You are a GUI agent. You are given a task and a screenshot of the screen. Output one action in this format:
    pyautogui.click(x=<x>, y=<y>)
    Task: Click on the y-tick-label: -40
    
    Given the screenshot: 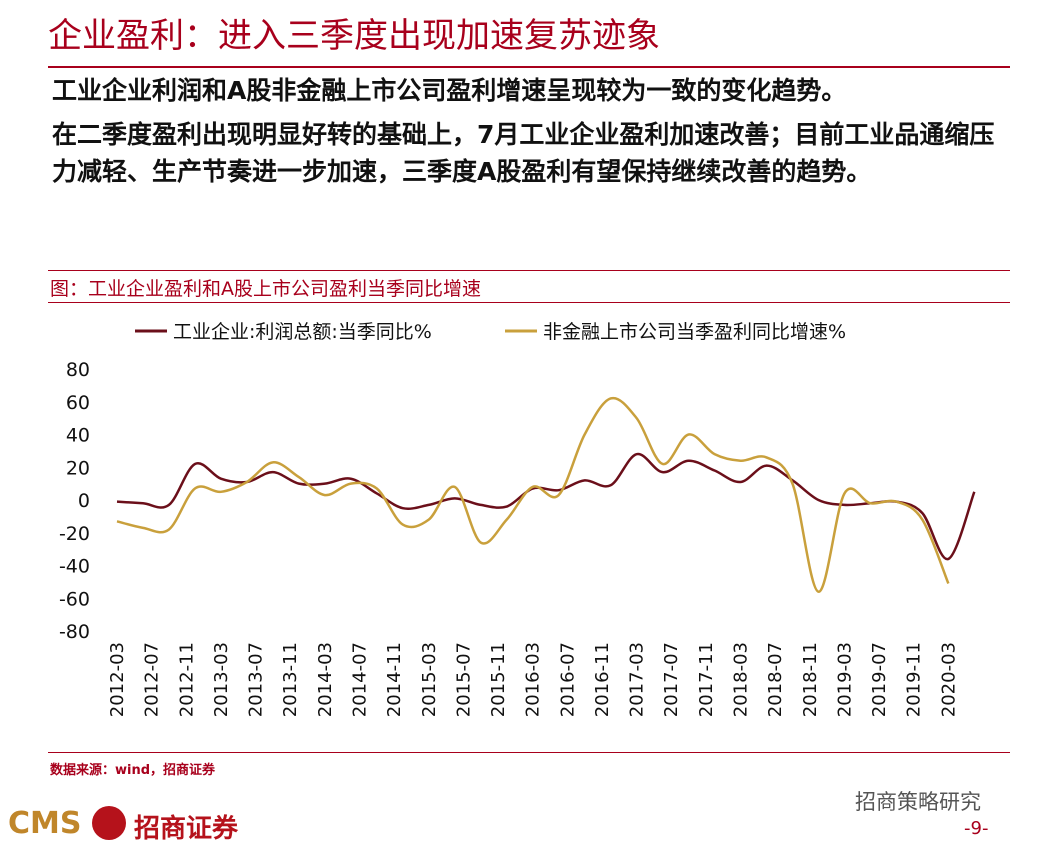 What is the action you would take?
    pyautogui.click(x=74, y=567)
    